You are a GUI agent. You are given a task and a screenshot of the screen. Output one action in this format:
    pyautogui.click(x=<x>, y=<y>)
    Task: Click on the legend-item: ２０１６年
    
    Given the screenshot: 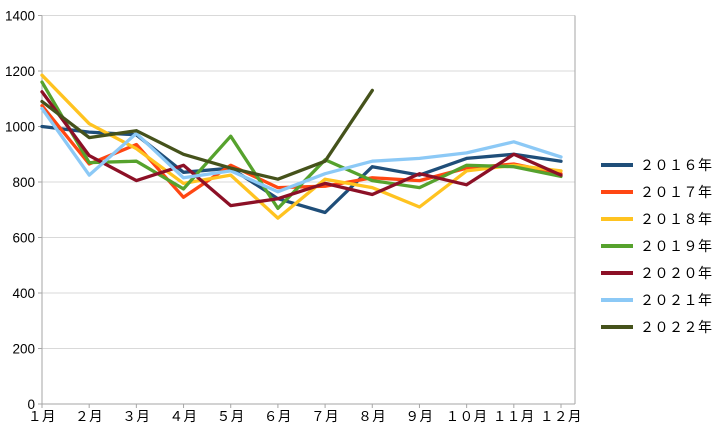 What is the action you would take?
    pyautogui.click(x=657, y=165)
    